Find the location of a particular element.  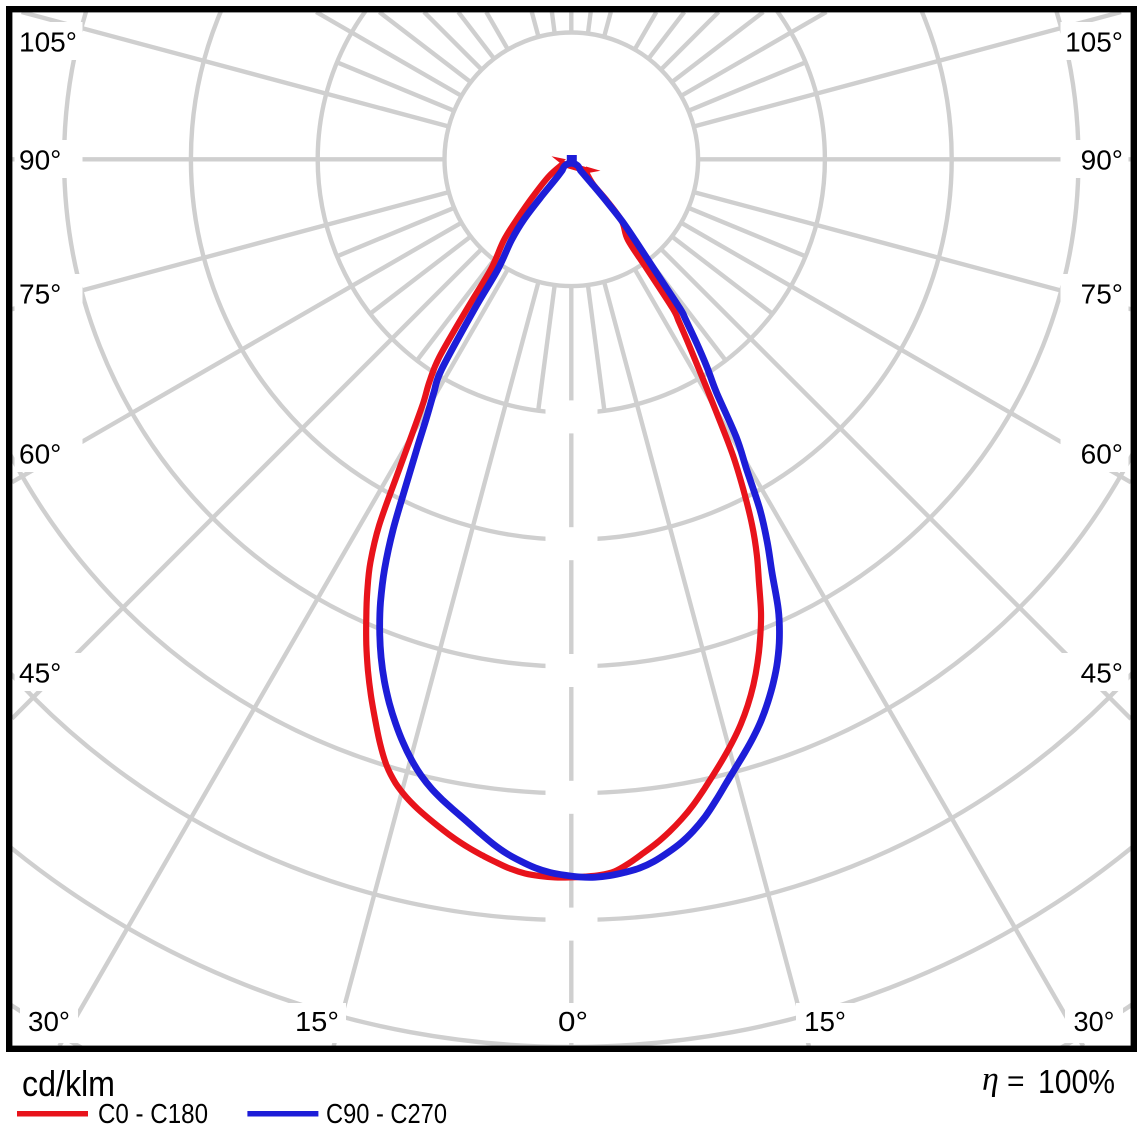

svg-text: 100% is located at coordinates (1076, 1081).